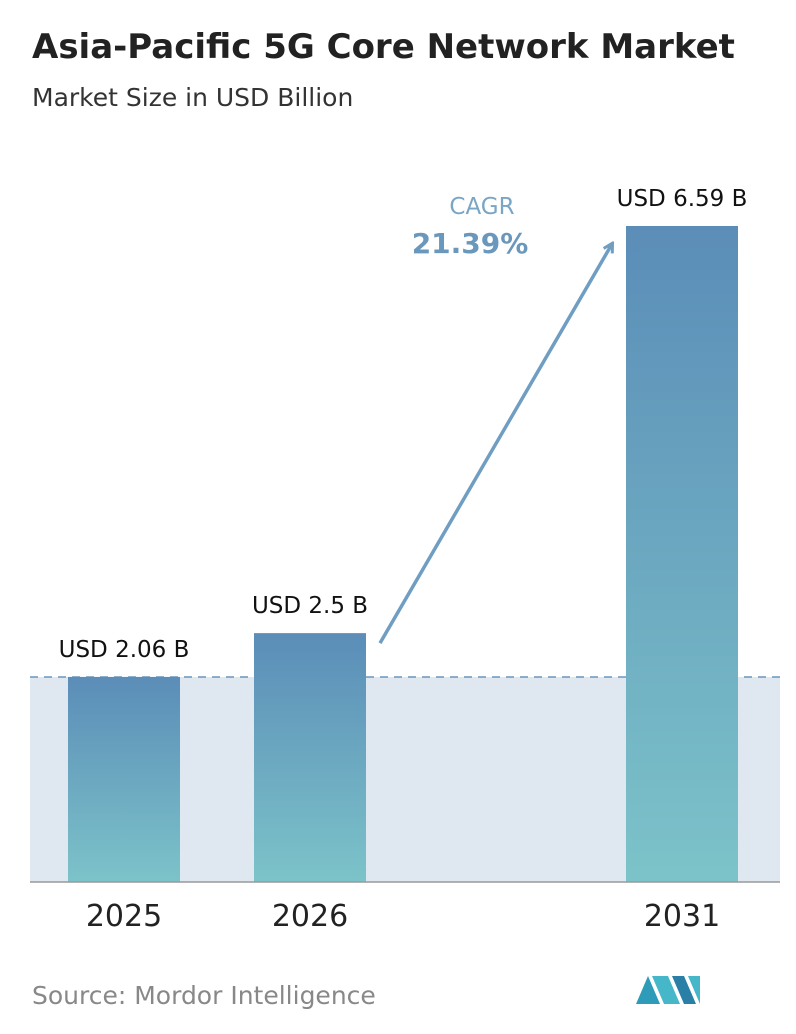  I want to click on x-tick-label: 2026, so click(310, 916).